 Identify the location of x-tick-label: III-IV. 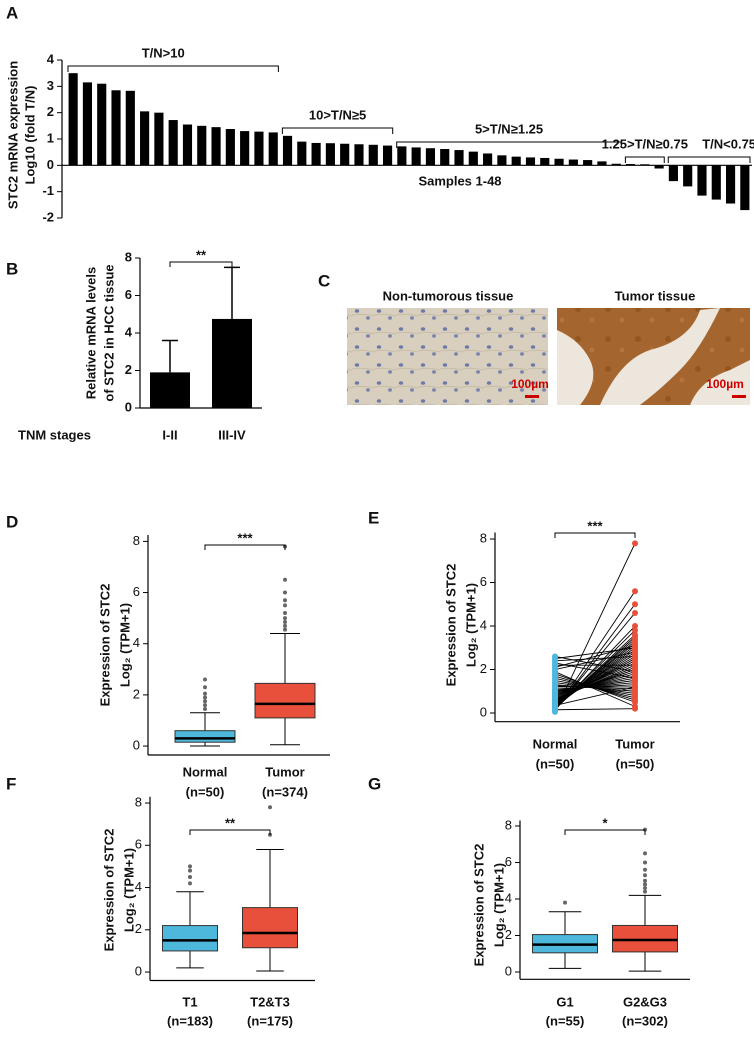
(232, 434).